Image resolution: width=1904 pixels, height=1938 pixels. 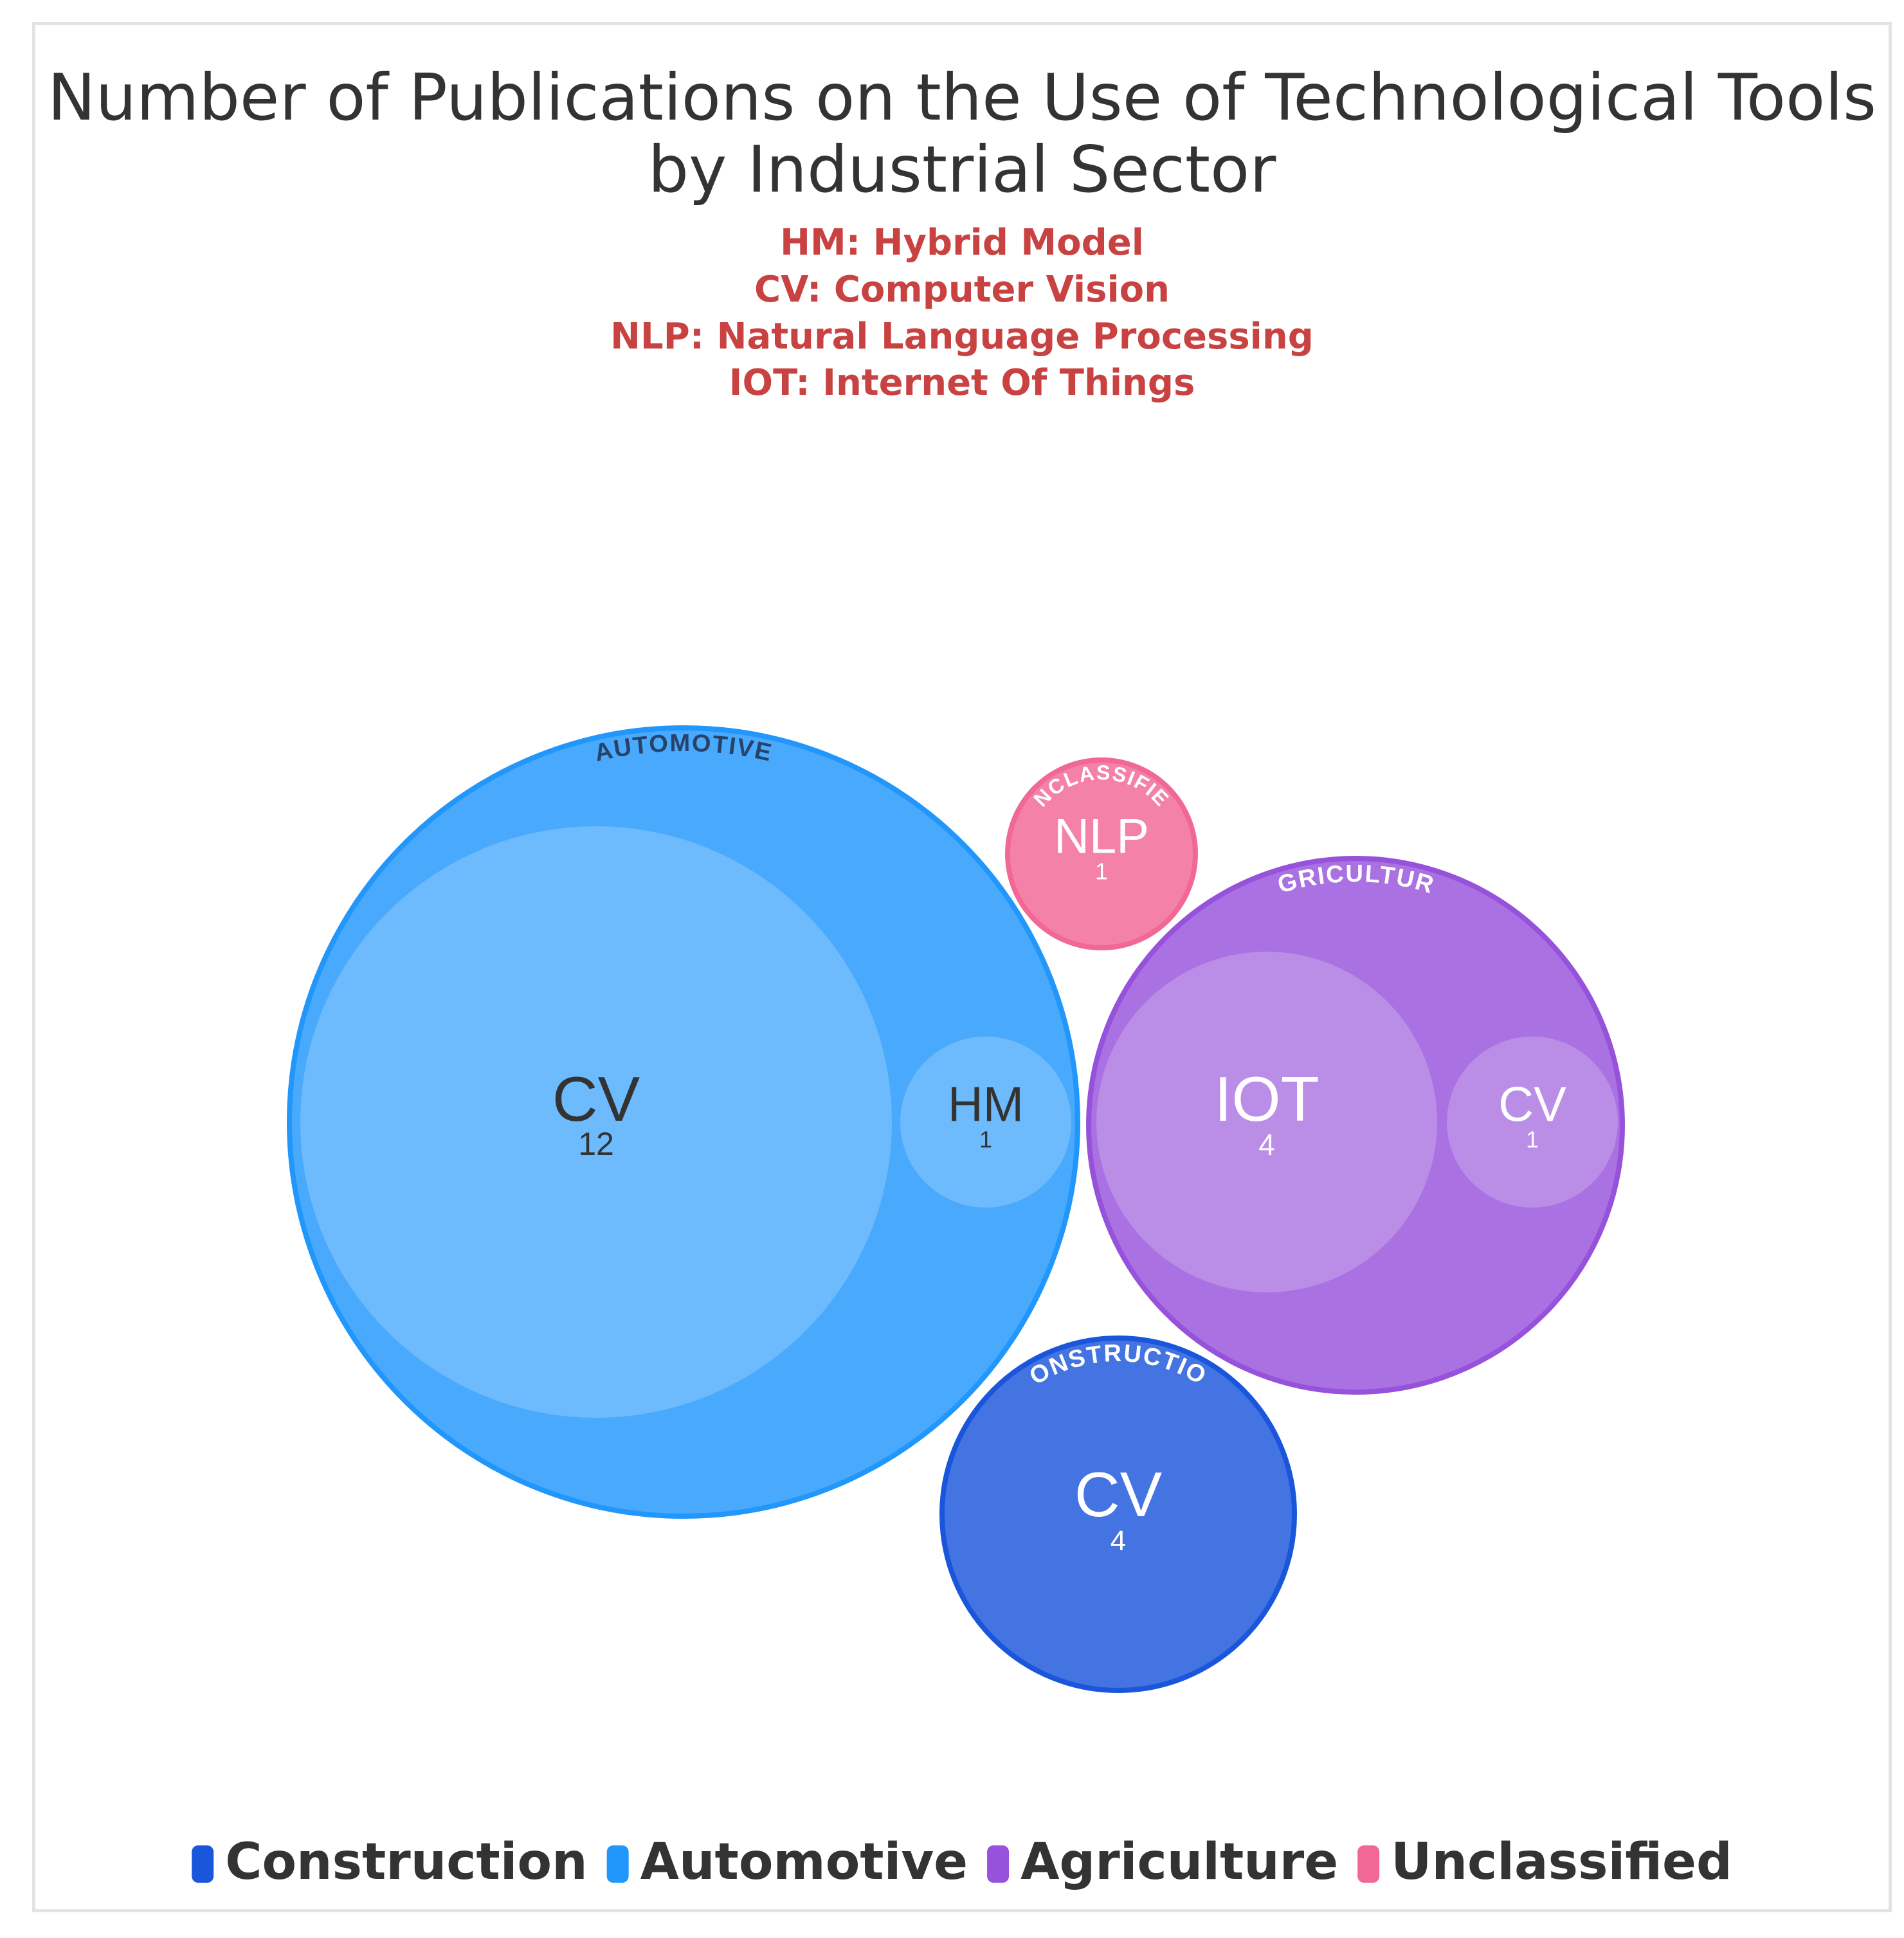 I want to click on legend-item-automotive: Automotive, so click(x=787, y=1862).